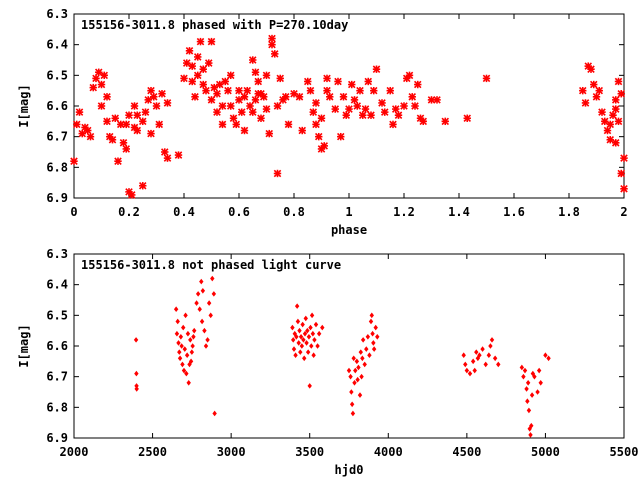  What do you see at coordinates (24, 345) in the screenshot?
I see `y-axis-label: I[mag]` at bounding box center [24, 345].